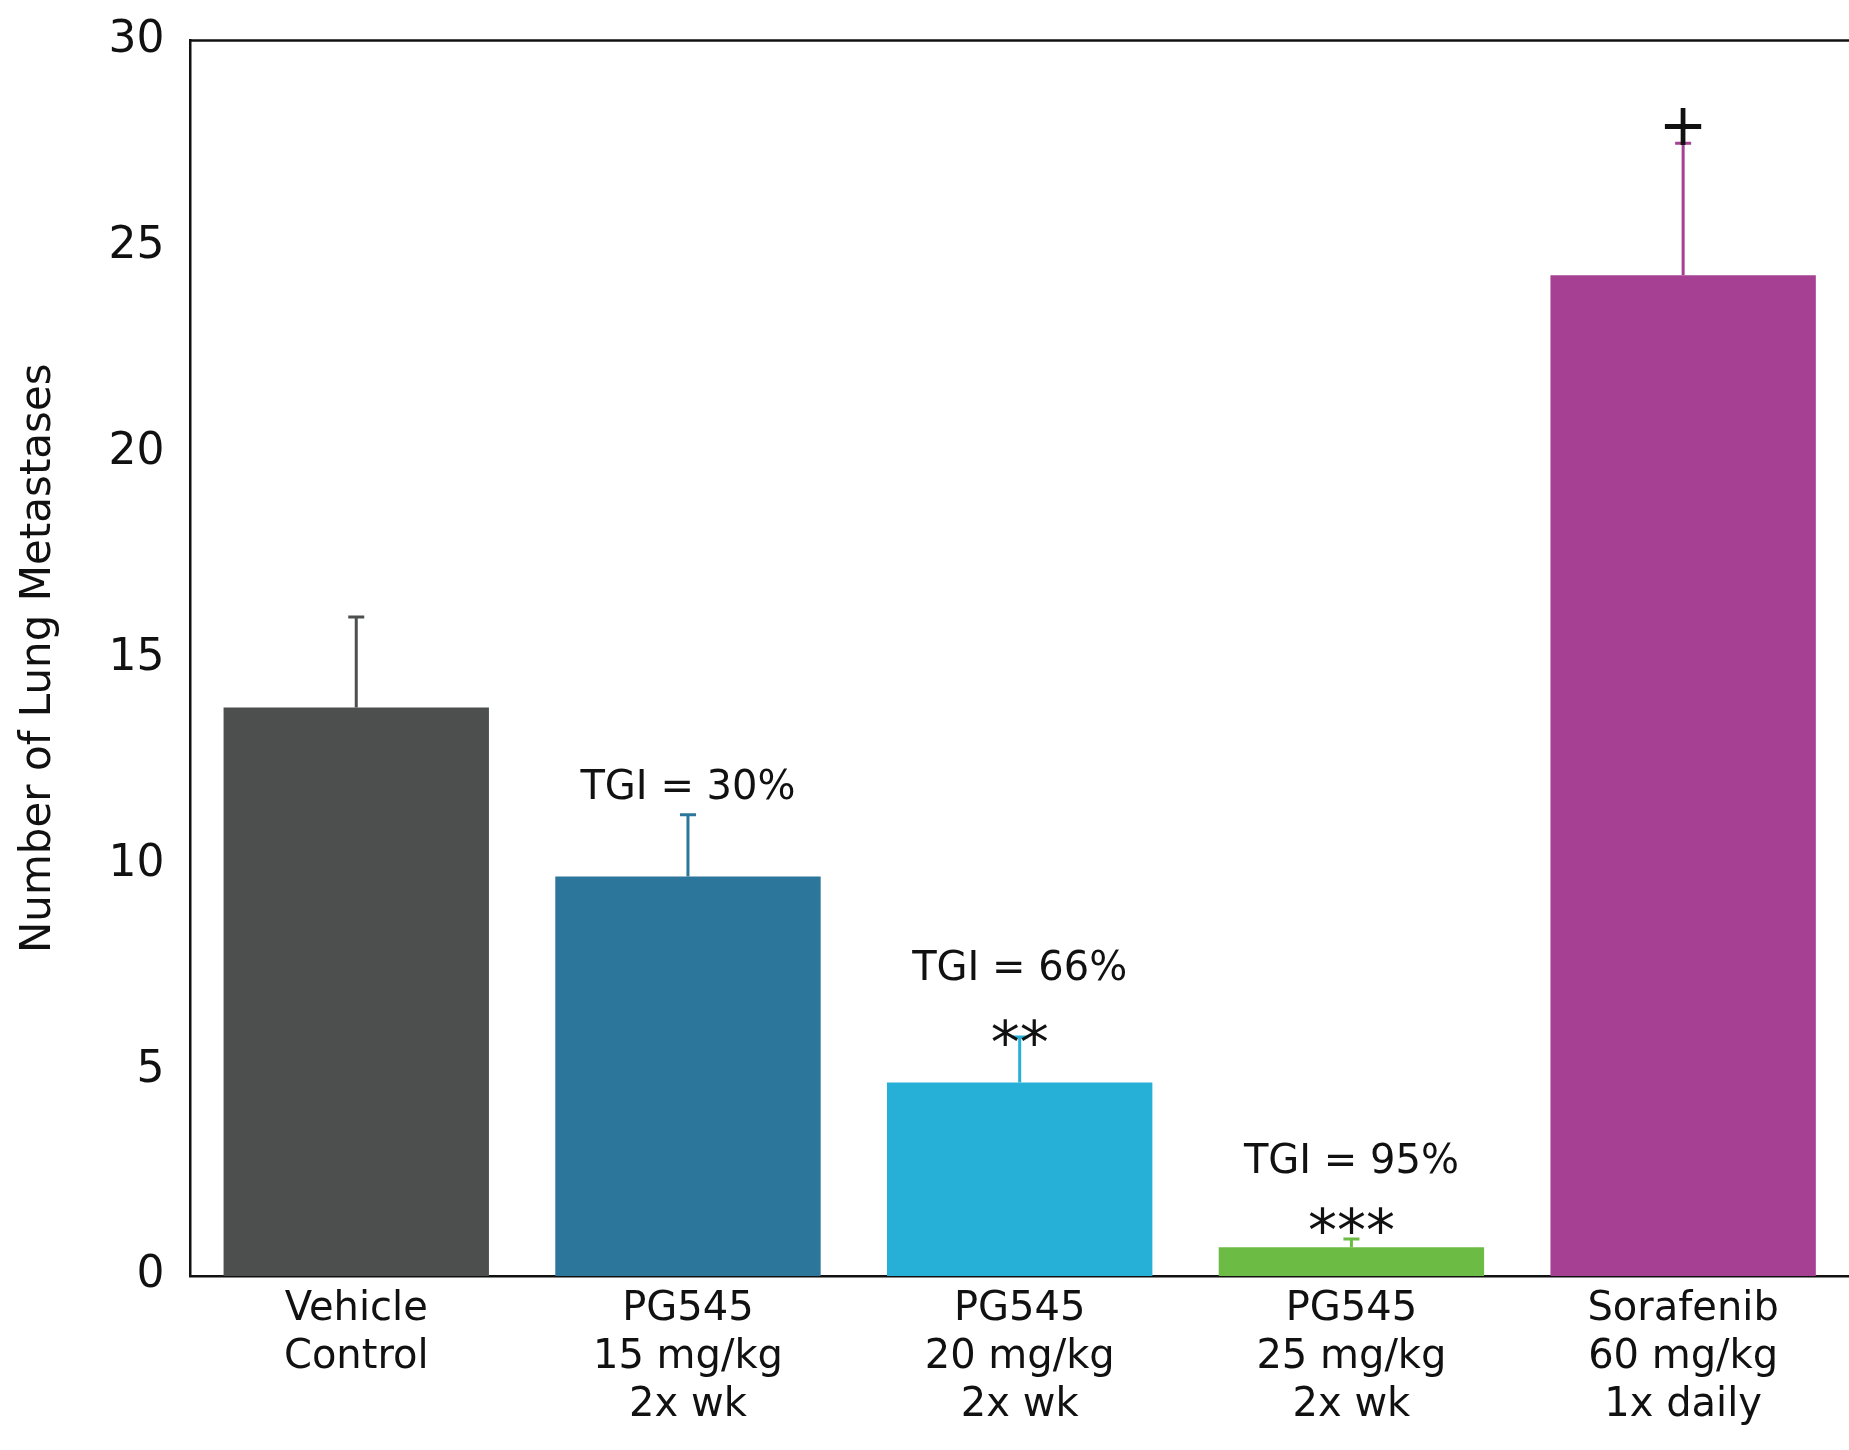  I want to click on x-tick-label: Sorafenib 60 mg/kg 1x daily, so click(1683, 1354).